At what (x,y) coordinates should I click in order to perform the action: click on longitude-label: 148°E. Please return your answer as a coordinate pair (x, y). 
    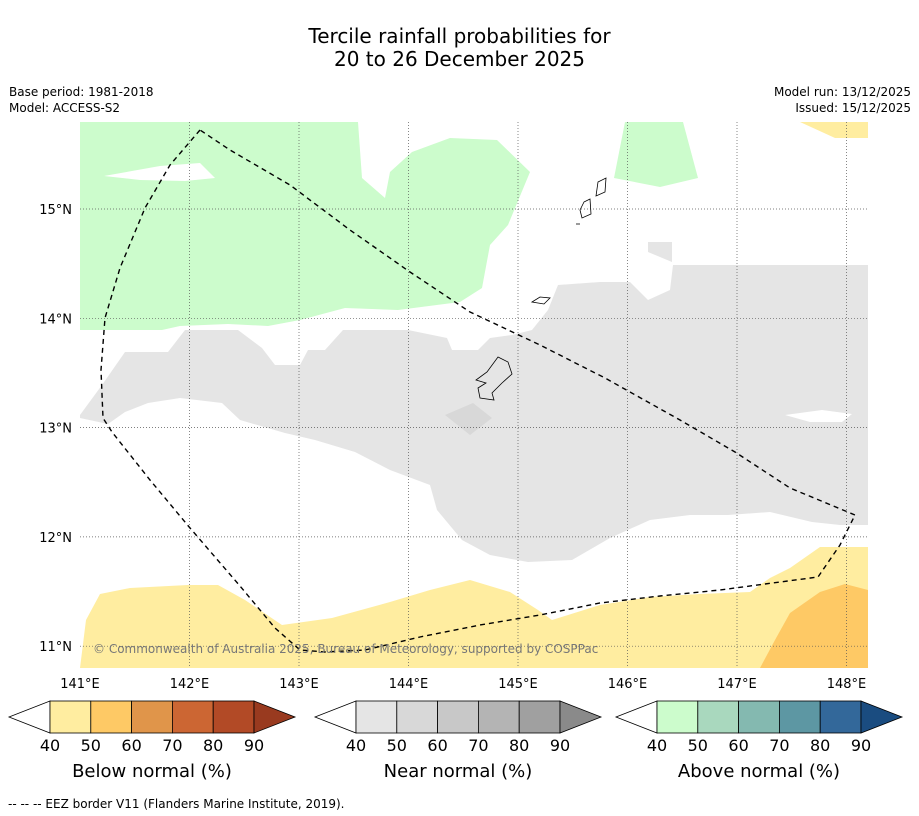
    Looking at the image, I should click on (847, 684).